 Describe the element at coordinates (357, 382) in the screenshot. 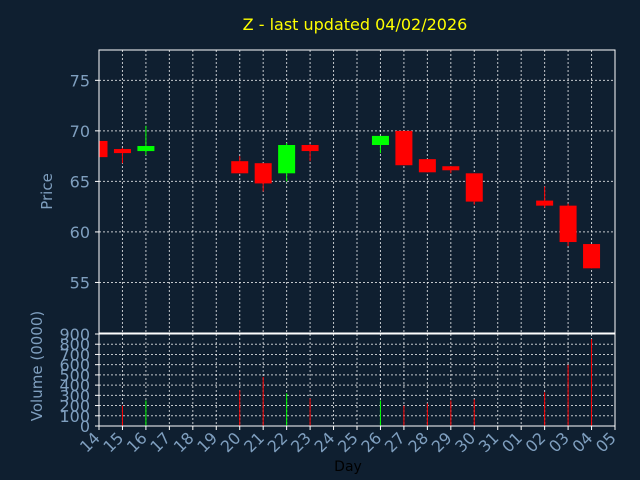

I see `volume-bars` at that location.